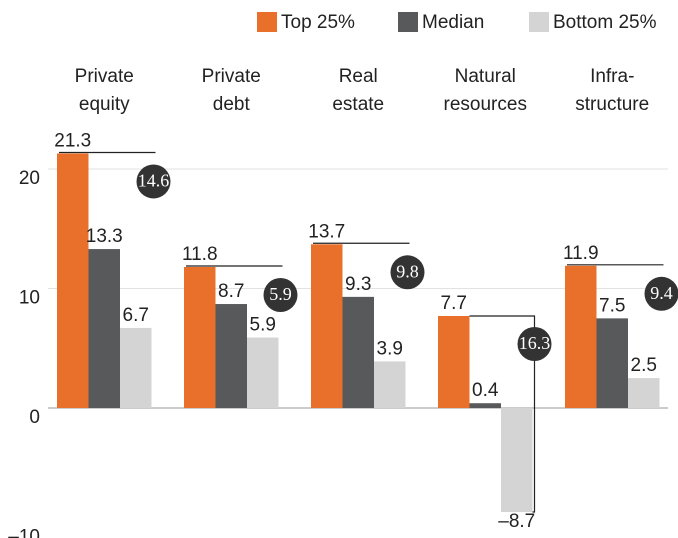 This screenshot has width=678, height=538. I want to click on x-category-label: equity, so click(104, 104).